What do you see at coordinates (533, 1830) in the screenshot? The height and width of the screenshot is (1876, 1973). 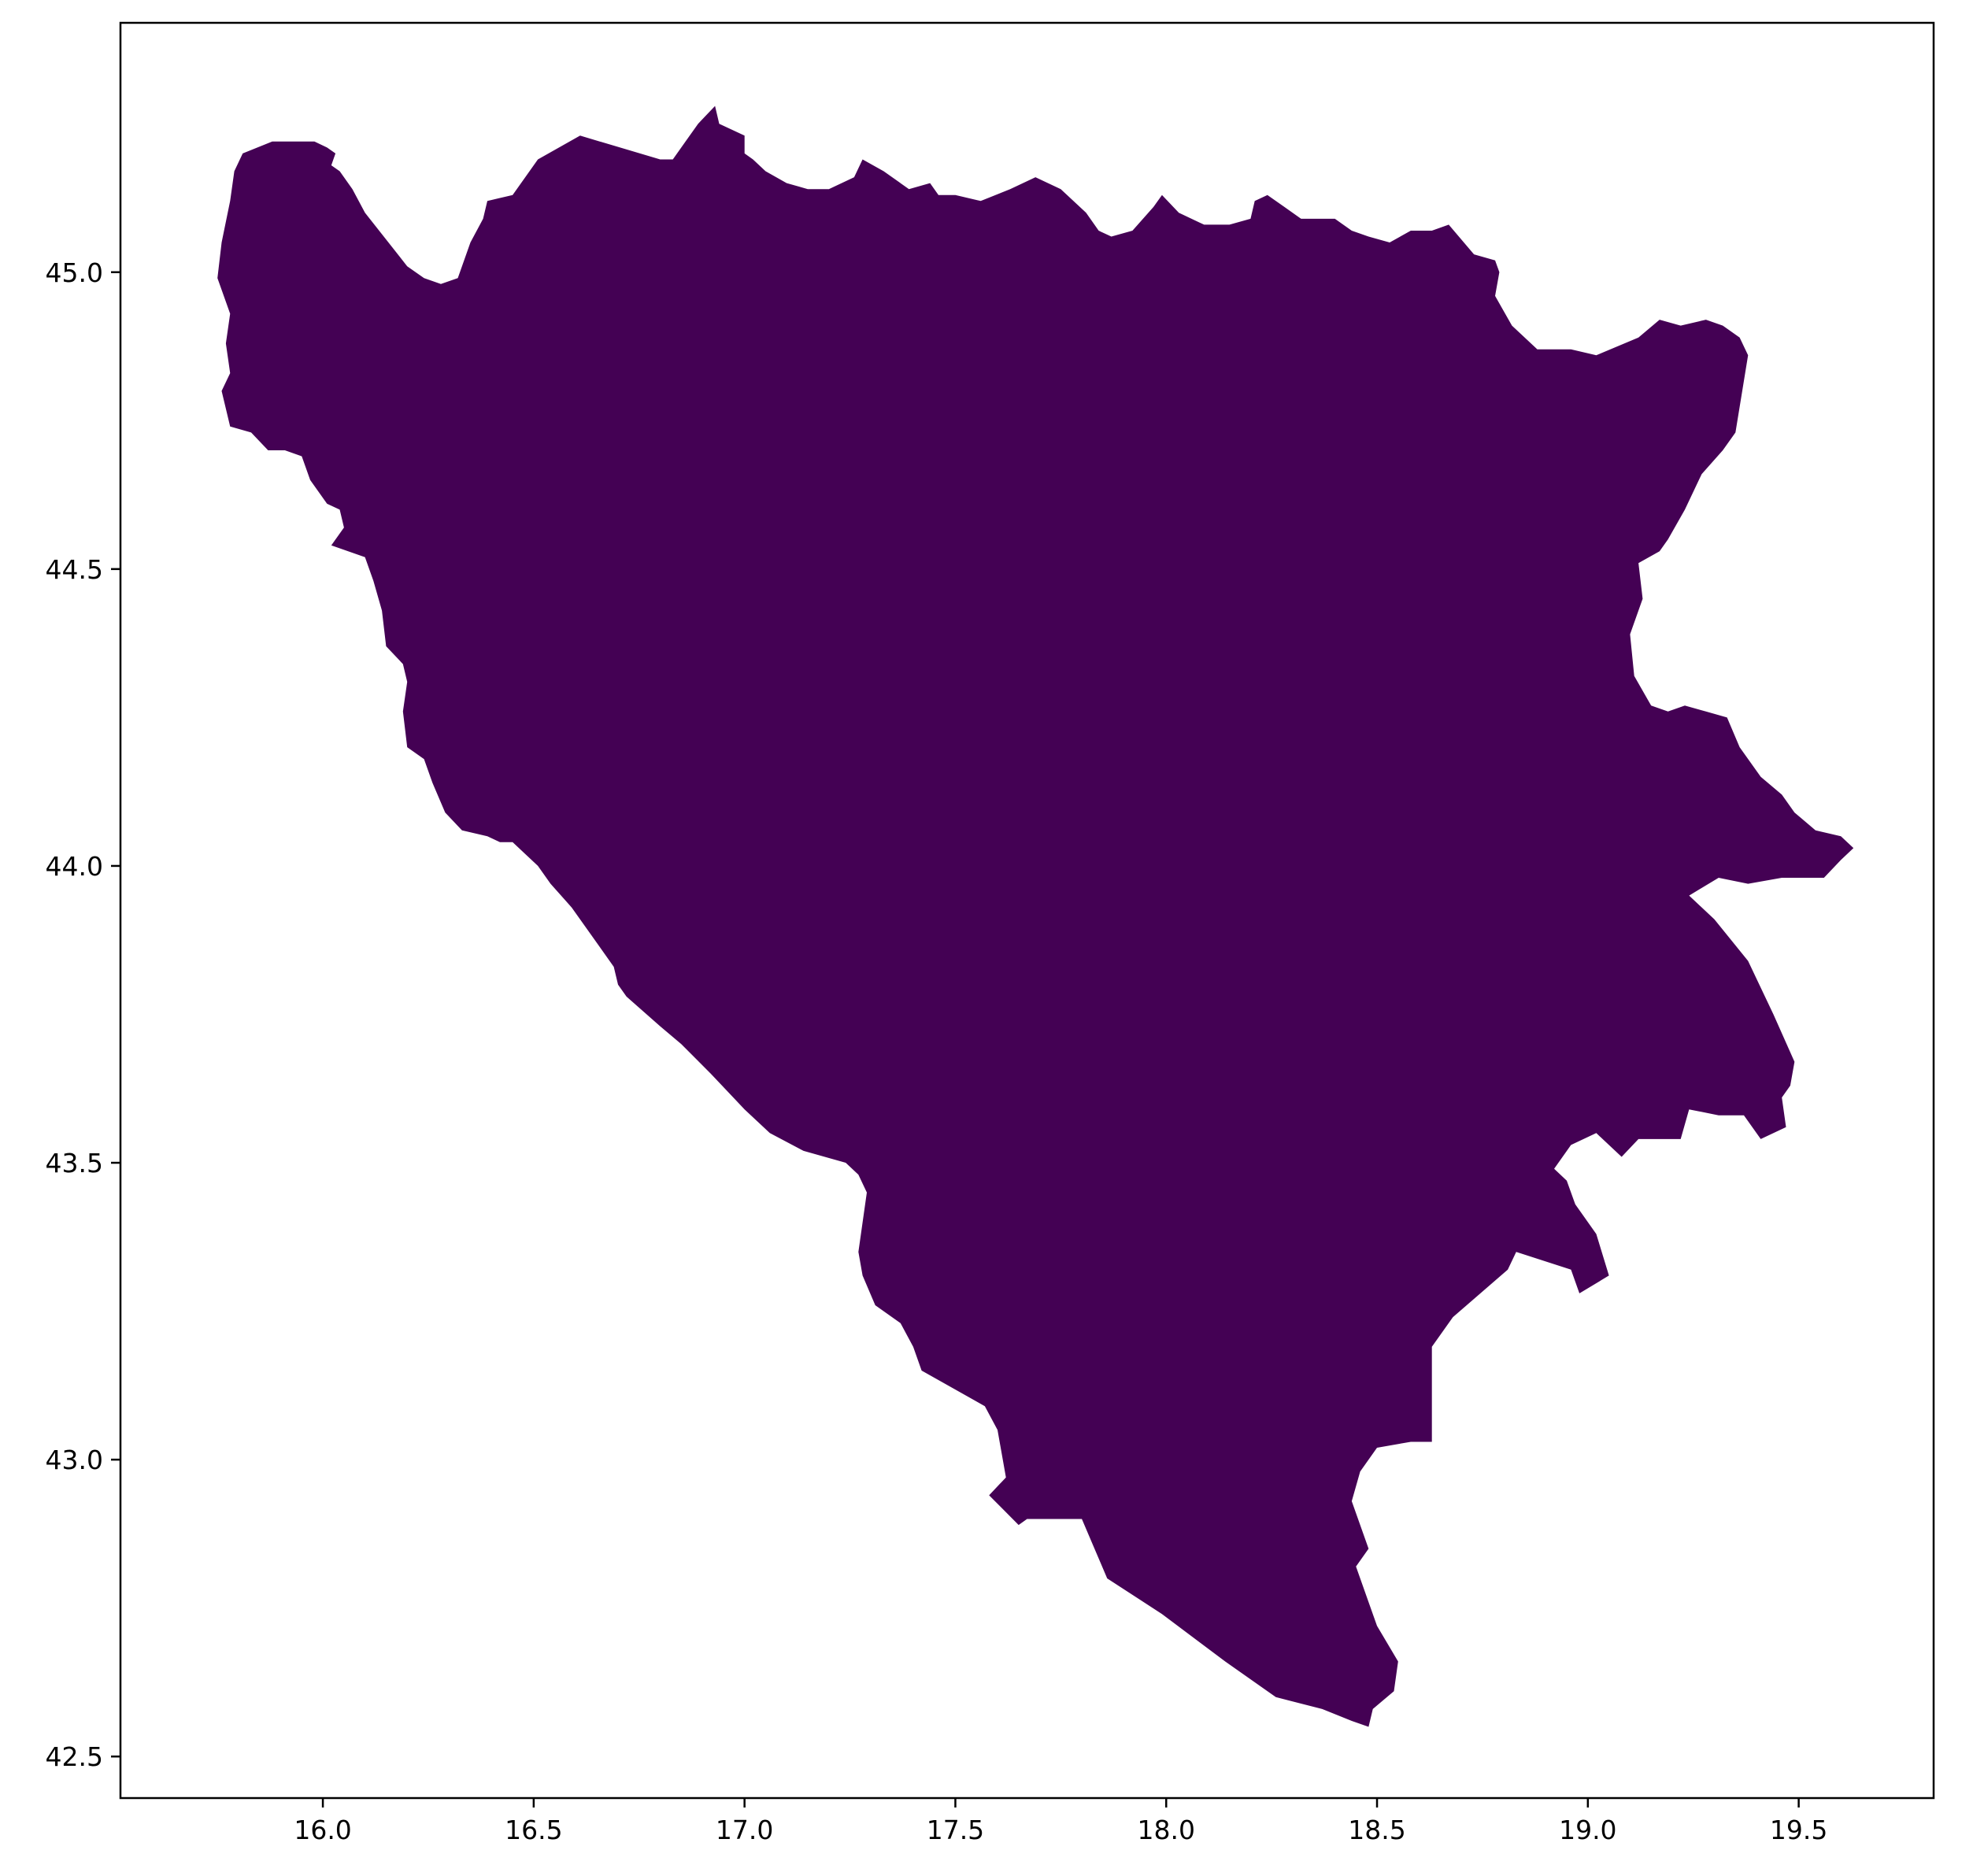 I see `x-tick-label: 16.5` at bounding box center [533, 1830].